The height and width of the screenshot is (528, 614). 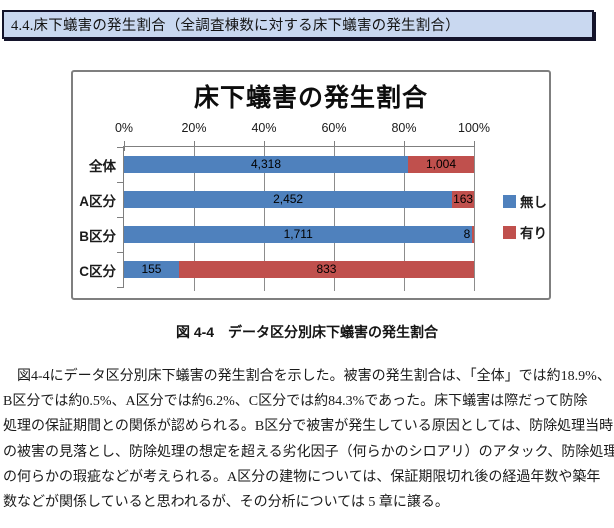 What do you see at coordinates (310, 98) in the screenshot?
I see `chart-title: 床下蟻害の発生割合` at bounding box center [310, 98].